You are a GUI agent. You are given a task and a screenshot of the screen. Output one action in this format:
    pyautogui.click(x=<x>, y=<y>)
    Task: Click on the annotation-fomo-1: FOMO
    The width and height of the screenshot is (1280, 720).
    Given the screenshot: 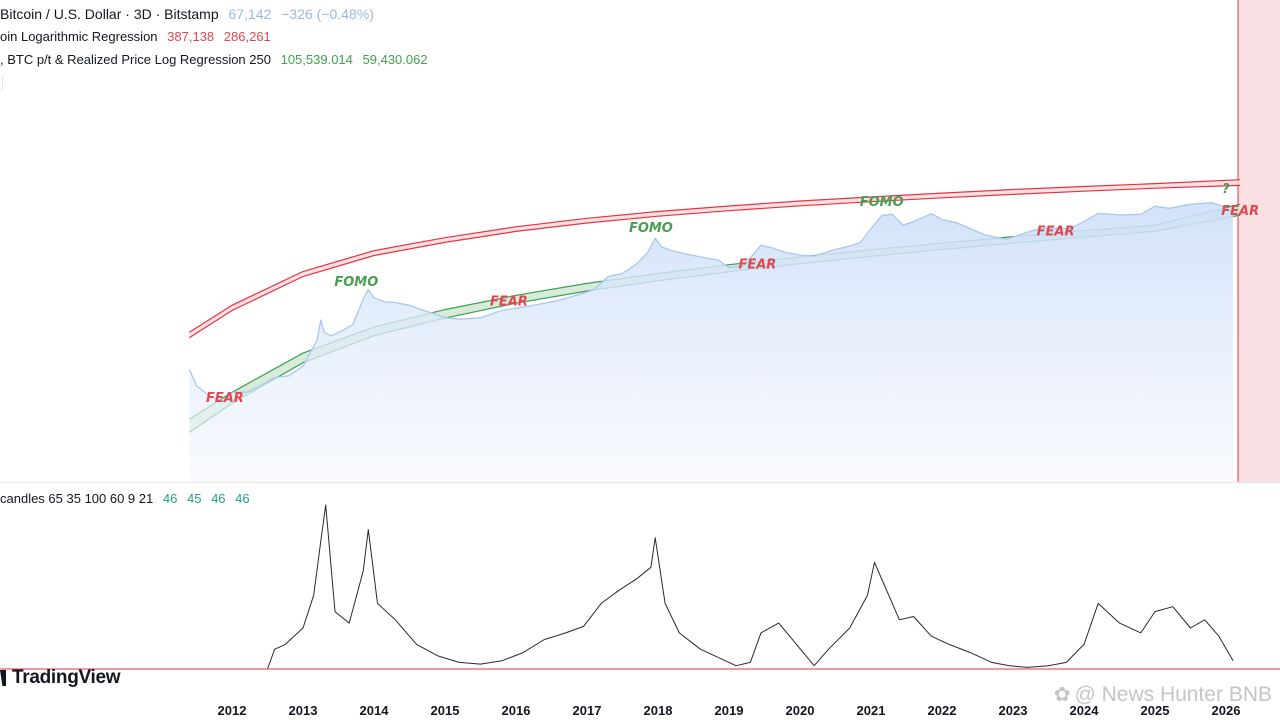 What is the action you would take?
    pyautogui.click(x=356, y=282)
    